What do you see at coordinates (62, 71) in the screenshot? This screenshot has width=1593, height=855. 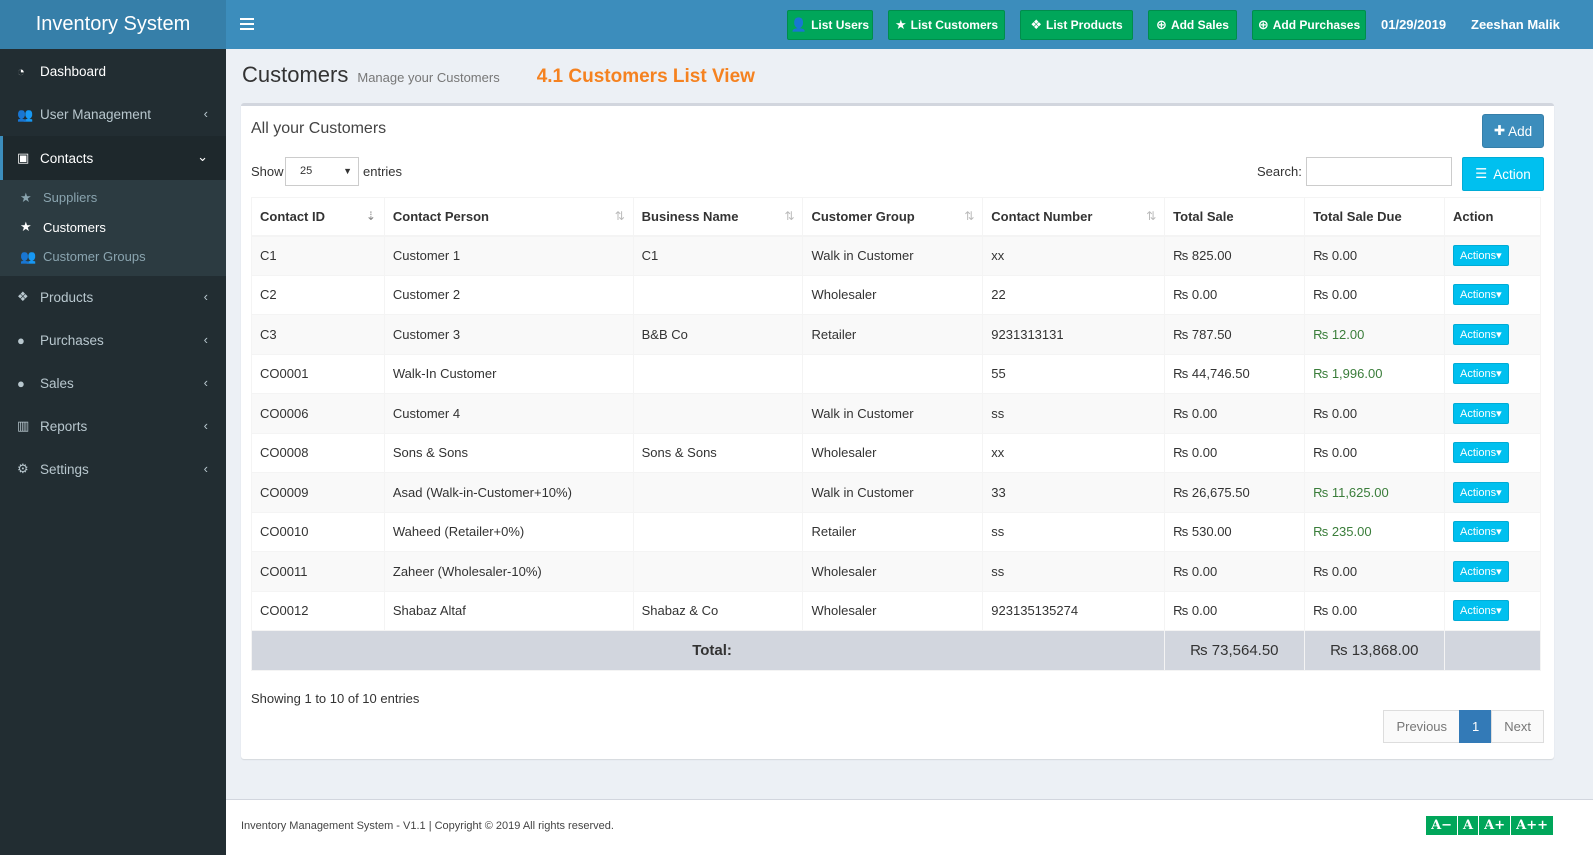 I see `sidebar-item-dashboard: ◔ Dashboard` at bounding box center [62, 71].